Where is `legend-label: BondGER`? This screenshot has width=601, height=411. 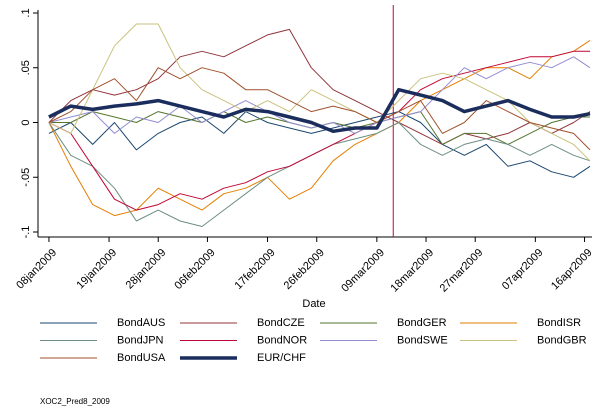 legend-label: BondGER is located at coordinates (422, 323).